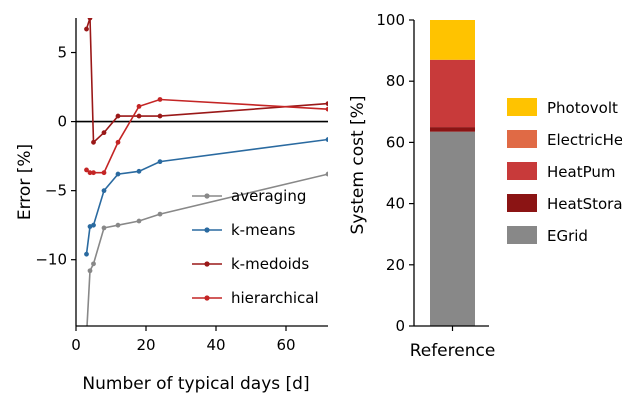  What do you see at coordinates (206, 81) in the screenshot?
I see `series-line-k-medoids` at bounding box center [206, 81].